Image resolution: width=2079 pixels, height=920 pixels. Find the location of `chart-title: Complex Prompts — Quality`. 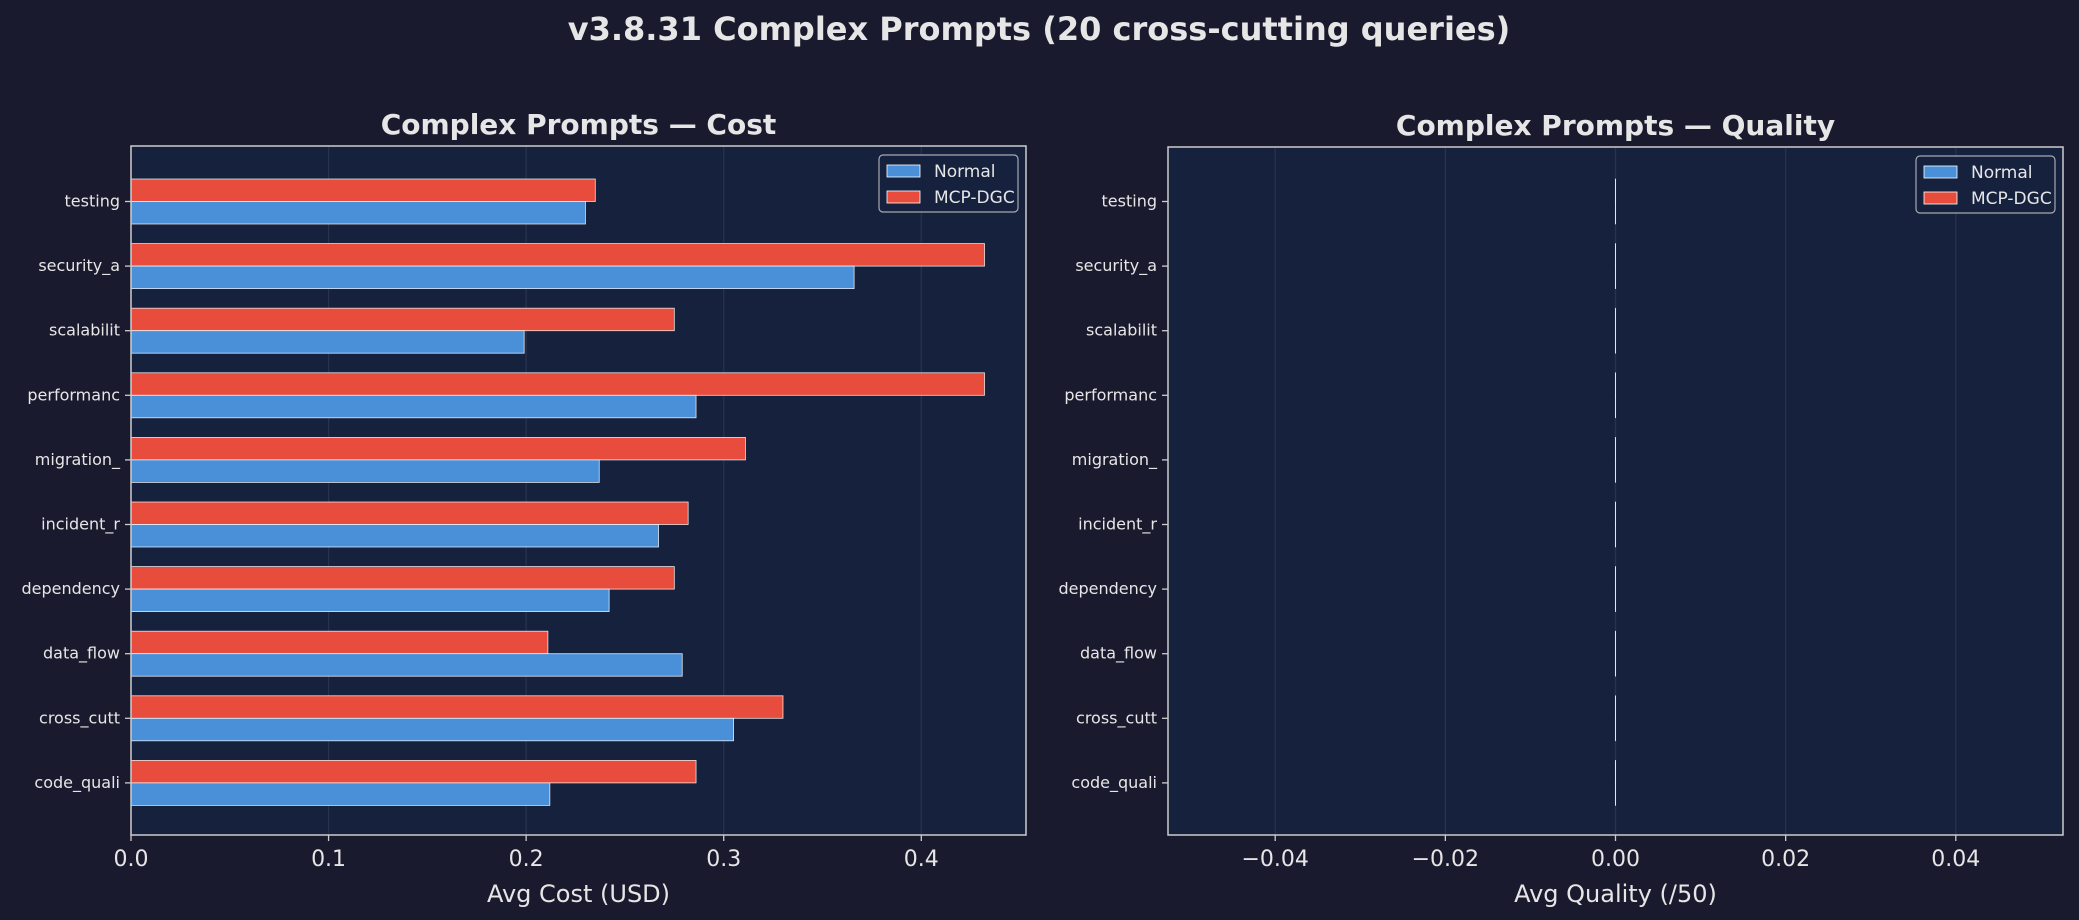

chart-title: Complex Prompts — Quality is located at coordinates (1615, 125).